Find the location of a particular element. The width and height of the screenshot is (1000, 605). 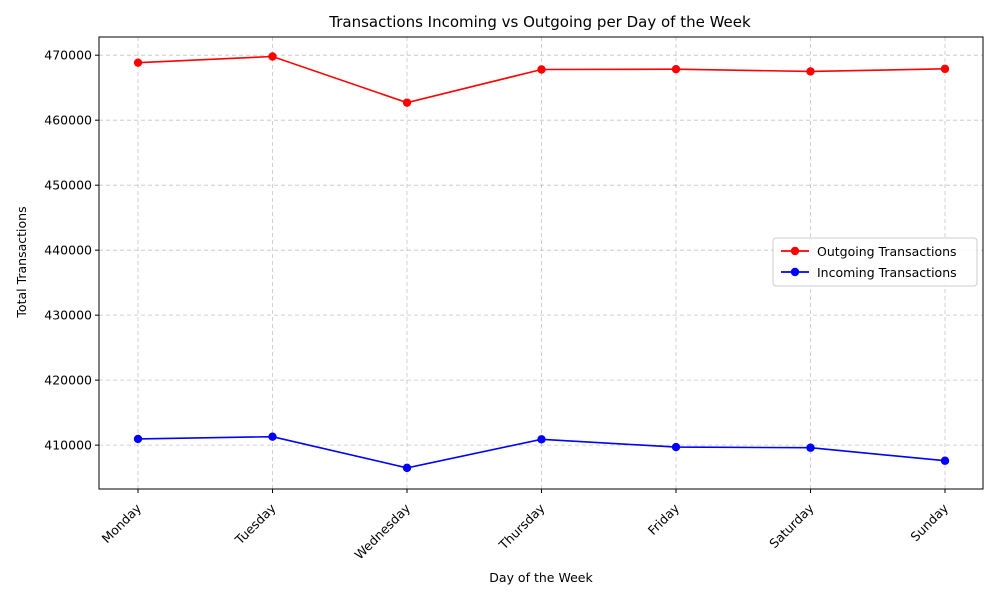

legend-box is located at coordinates (875, 262).